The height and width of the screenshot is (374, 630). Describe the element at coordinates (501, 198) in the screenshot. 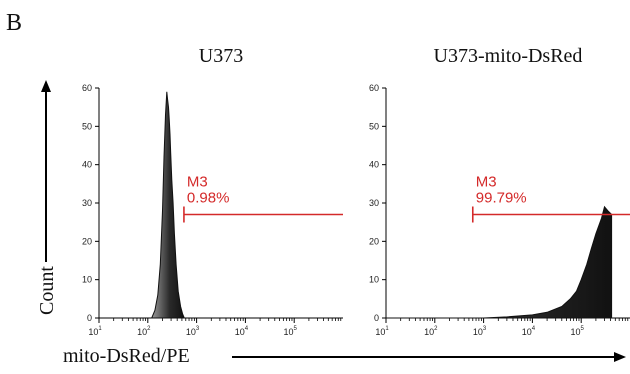

I see `gate-percent: 99.79%` at that location.